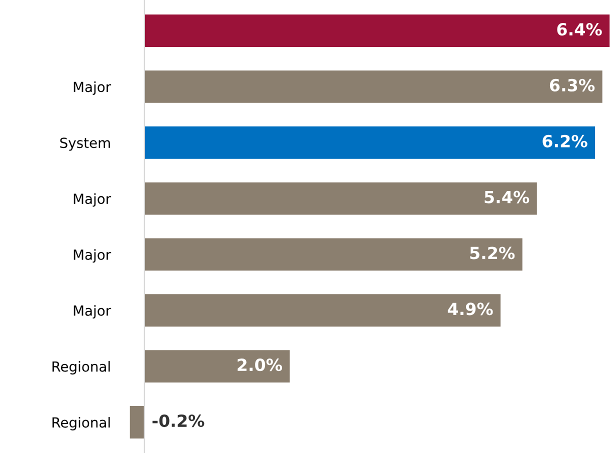 This screenshot has width=615, height=453. What do you see at coordinates (260, 365) in the screenshot?
I see `data-label: 2.0%` at bounding box center [260, 365].